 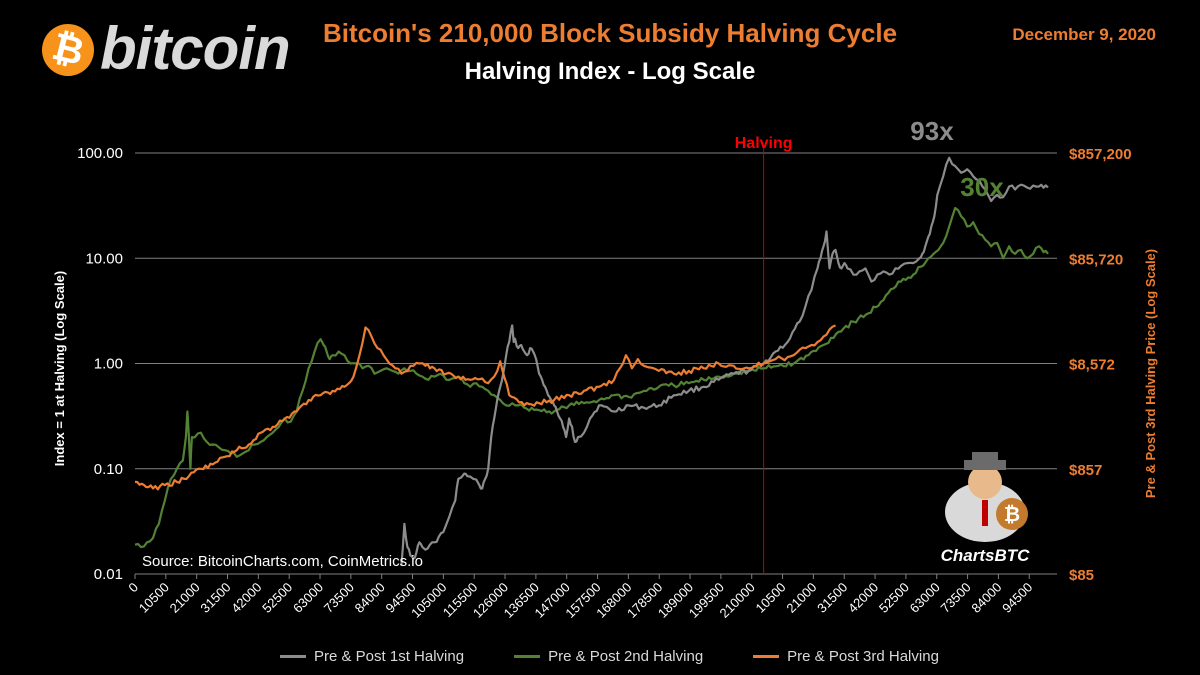 I want to click on chart-subtitle: Halving Index - Log Scale, so click(x=610, y=71).